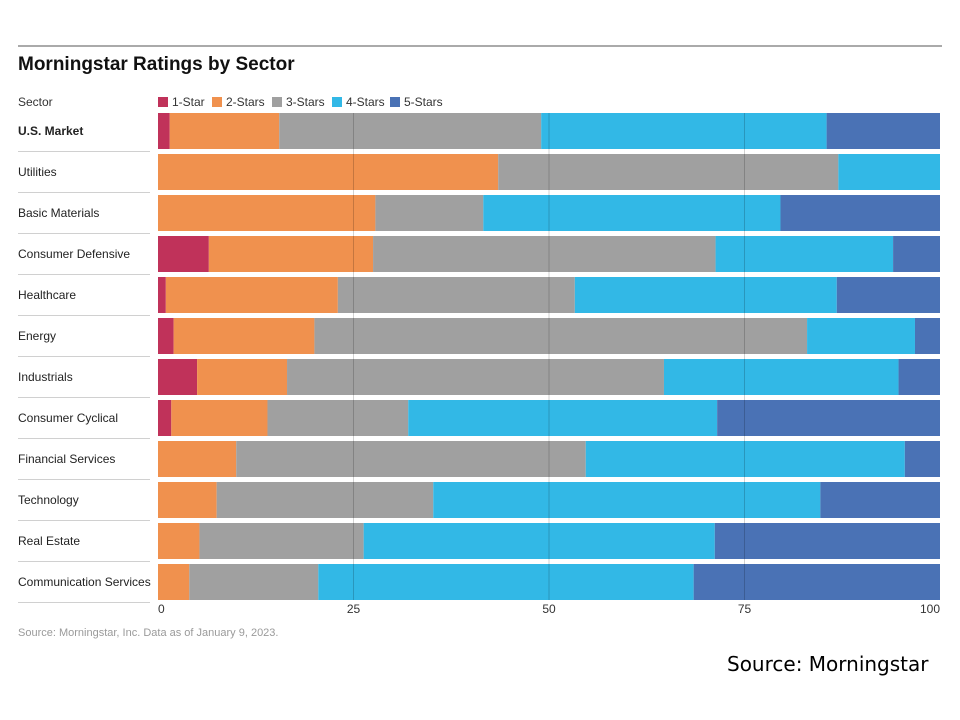 Image resolution: width=960 pixels, height=720 pixels. What do you see at coordinates (563, 418) in the screenshot?
I see `bar-consumer-cyclical-4-stars` at bounding box center [563, 418].